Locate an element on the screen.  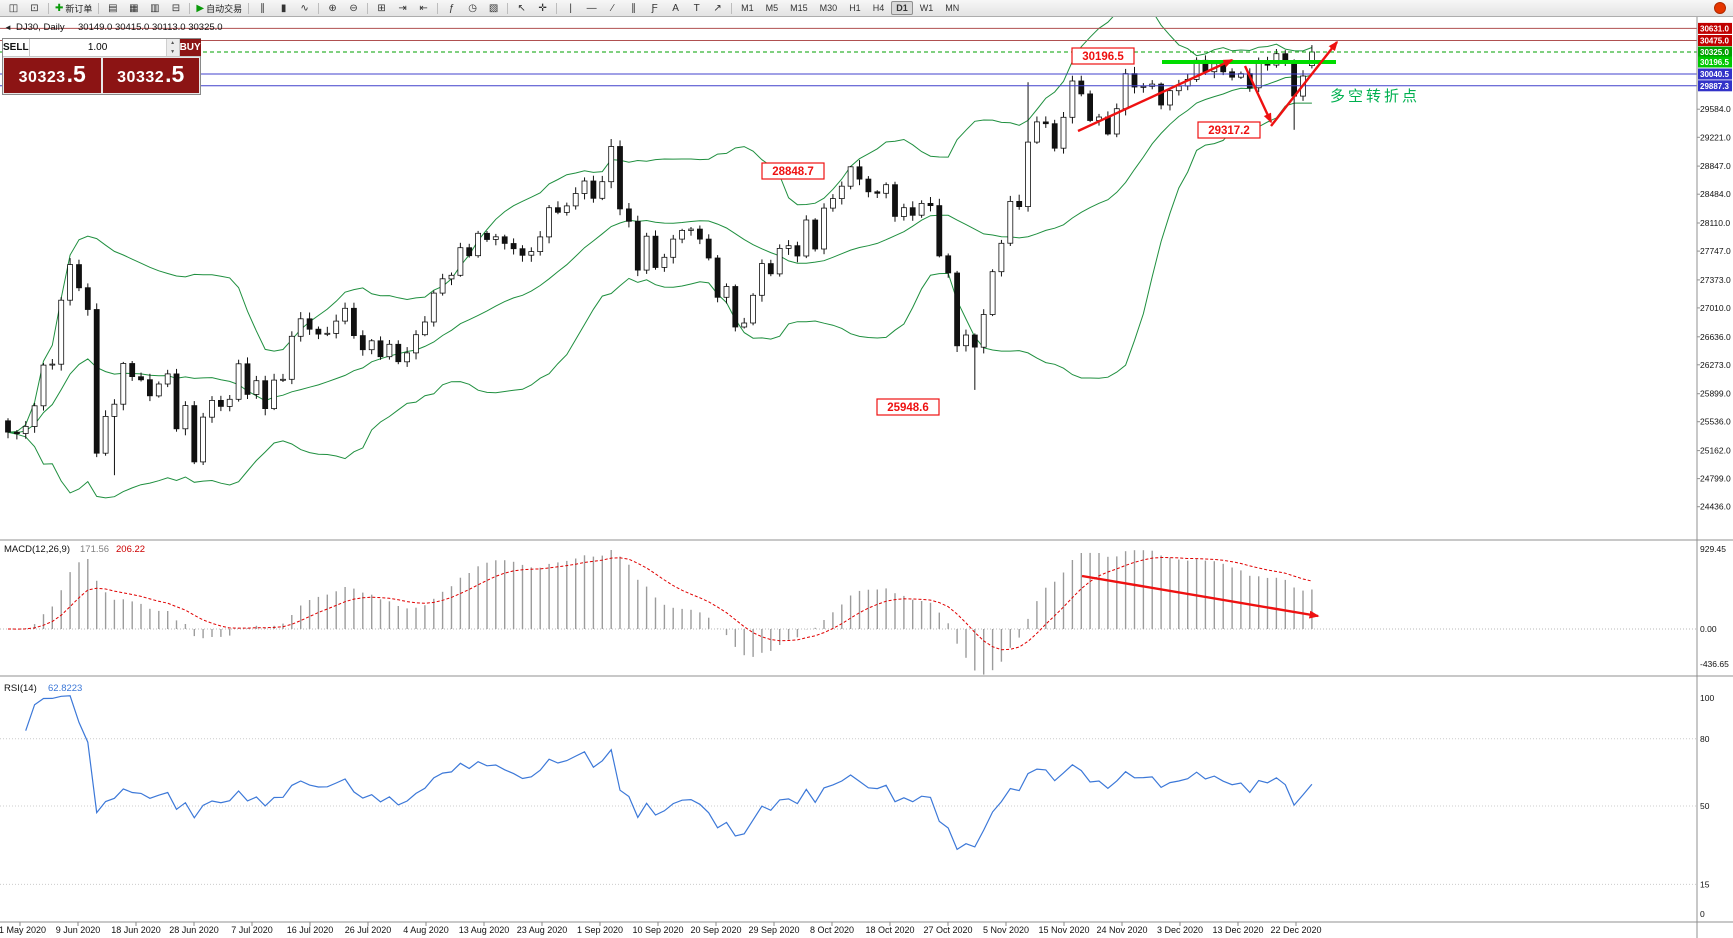
text-button: A is located at coordinates (675, 8).